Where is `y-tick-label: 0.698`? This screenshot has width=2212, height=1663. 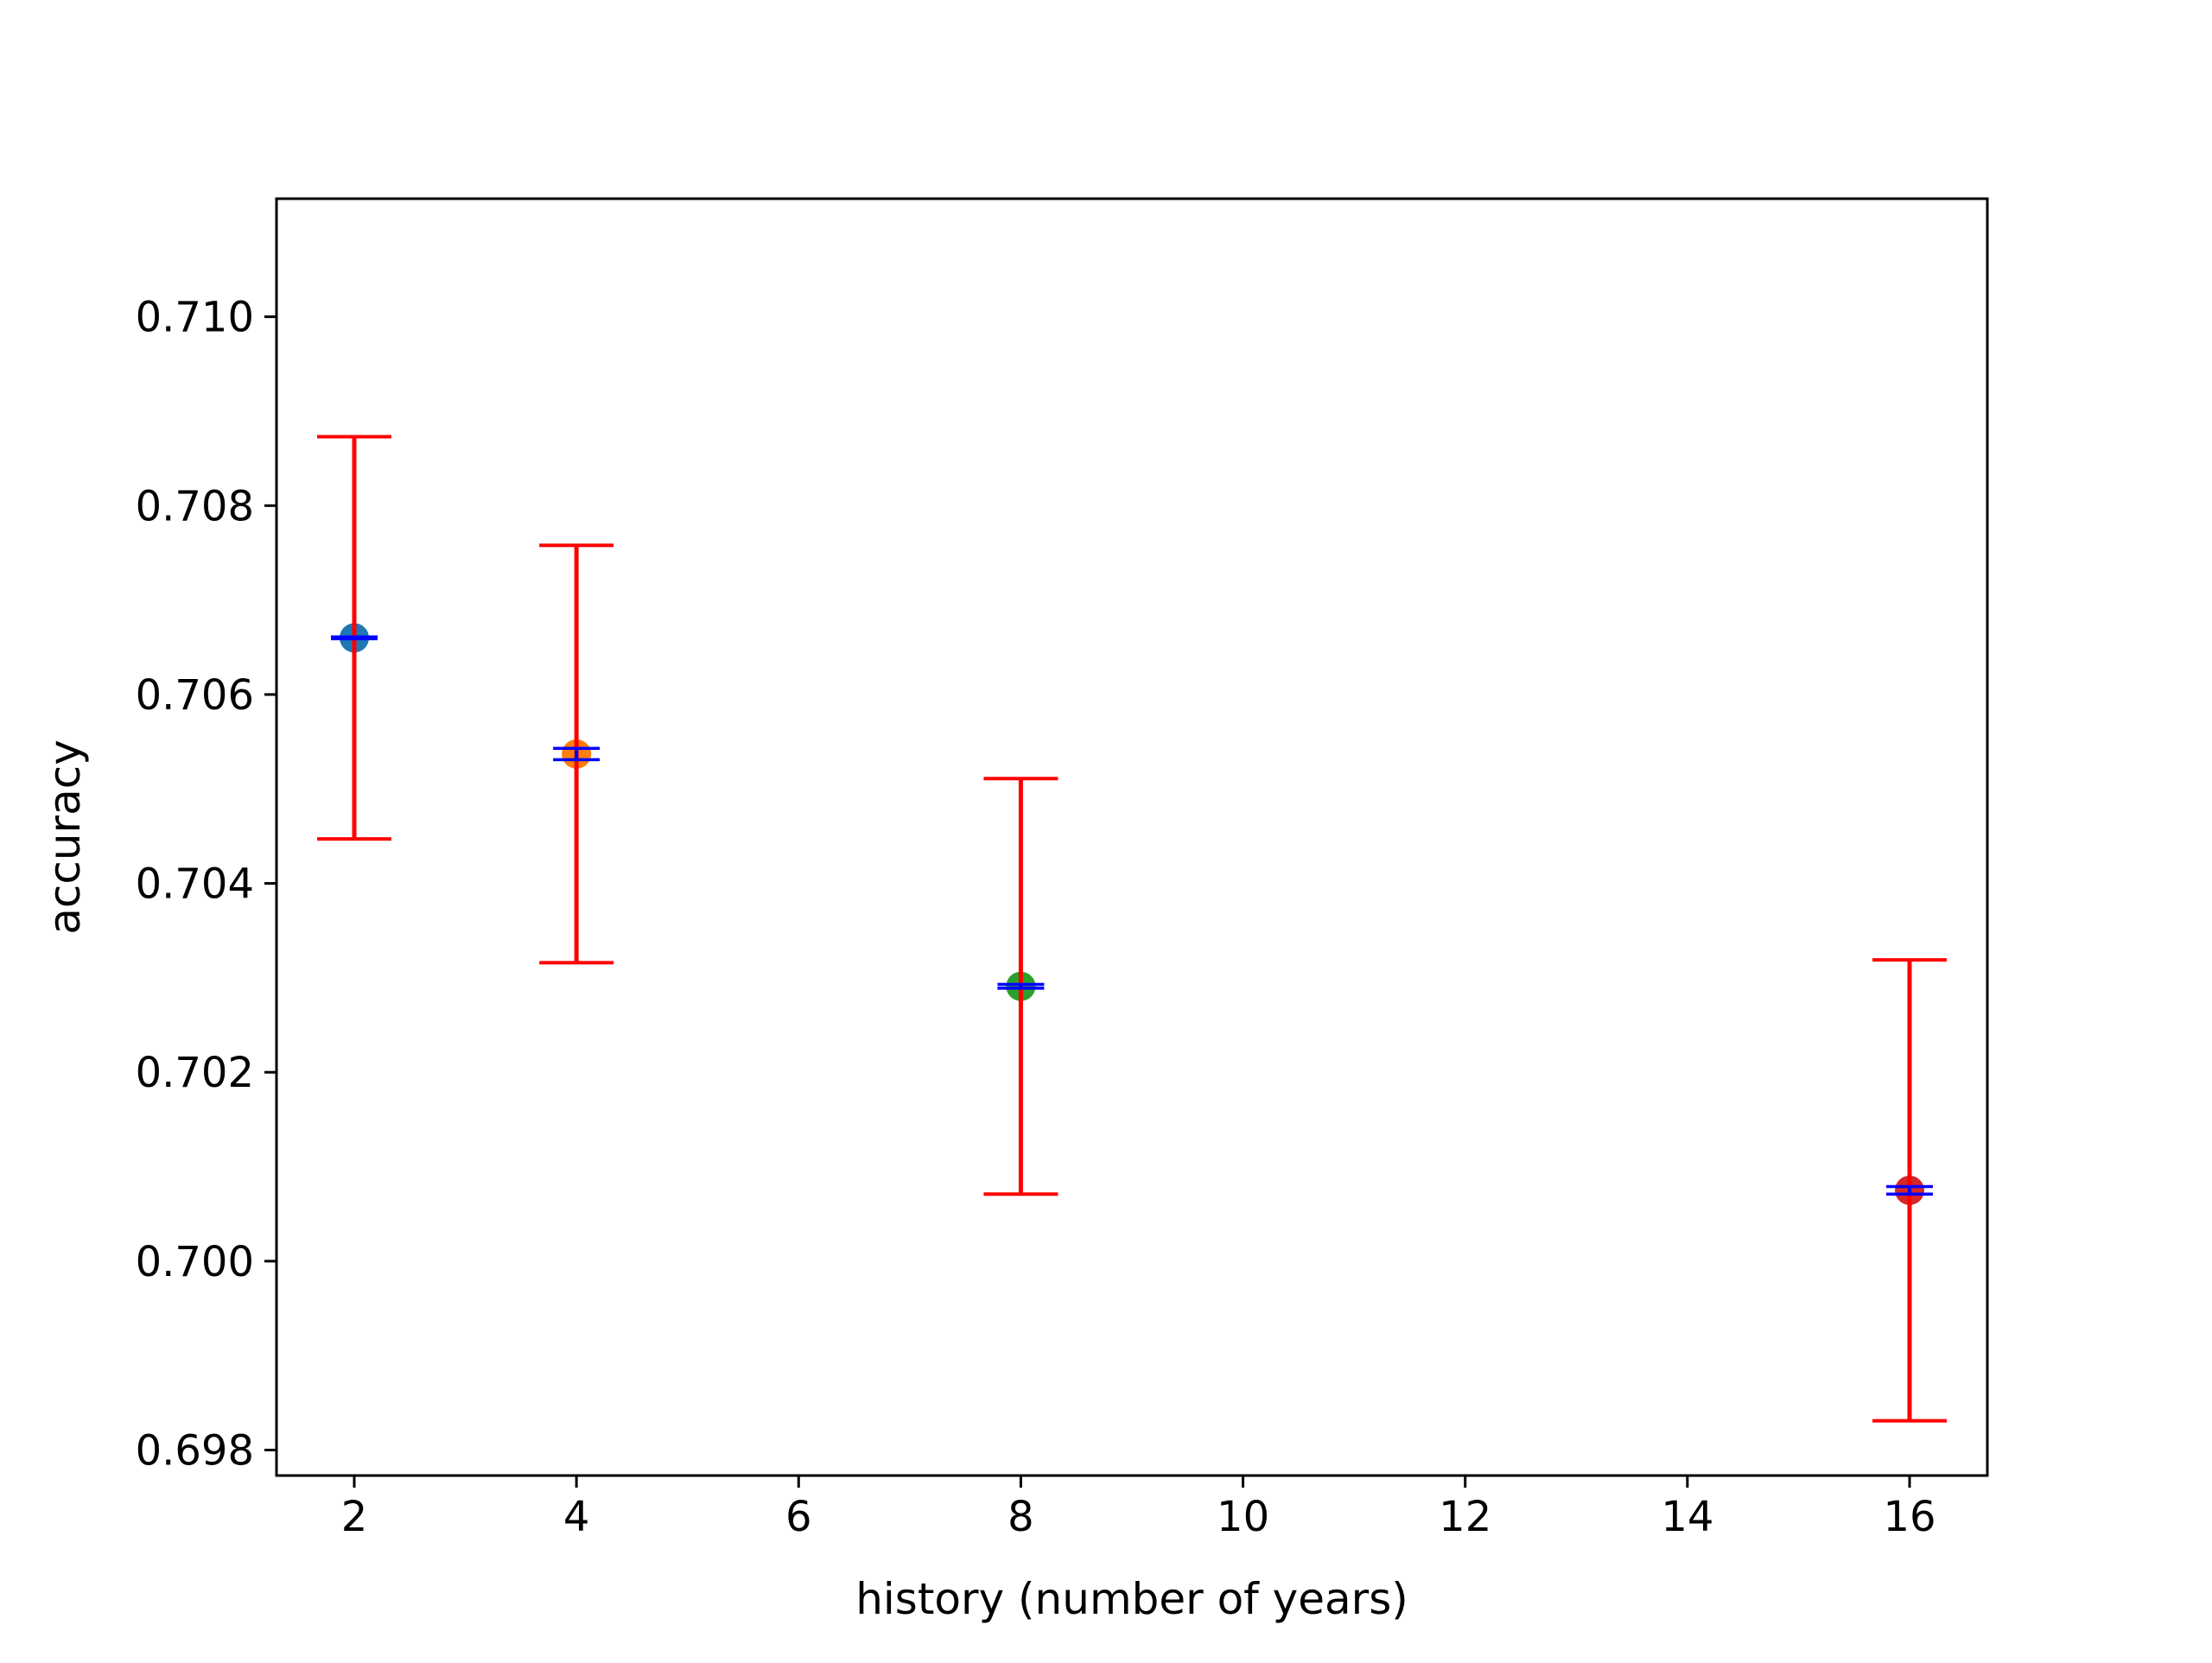 y-tick-label: 0.698 is located at coordinates (195, 1451).